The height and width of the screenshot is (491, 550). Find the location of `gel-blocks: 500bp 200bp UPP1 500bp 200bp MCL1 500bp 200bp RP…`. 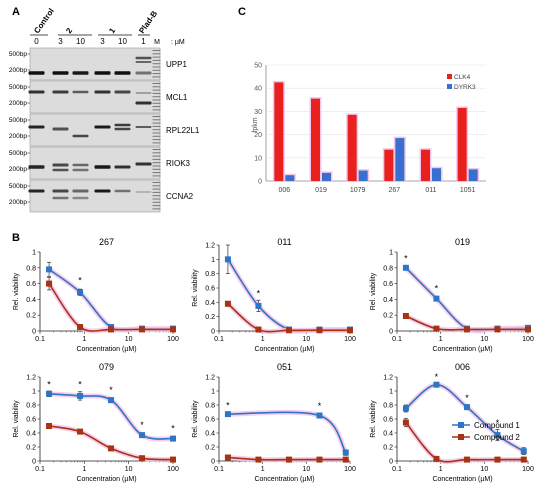

gel-blocks: 500bp 200bp UPP1 500bp 200bp MCL1 500bp 200bp RP… is located at coordinates (104, 130).